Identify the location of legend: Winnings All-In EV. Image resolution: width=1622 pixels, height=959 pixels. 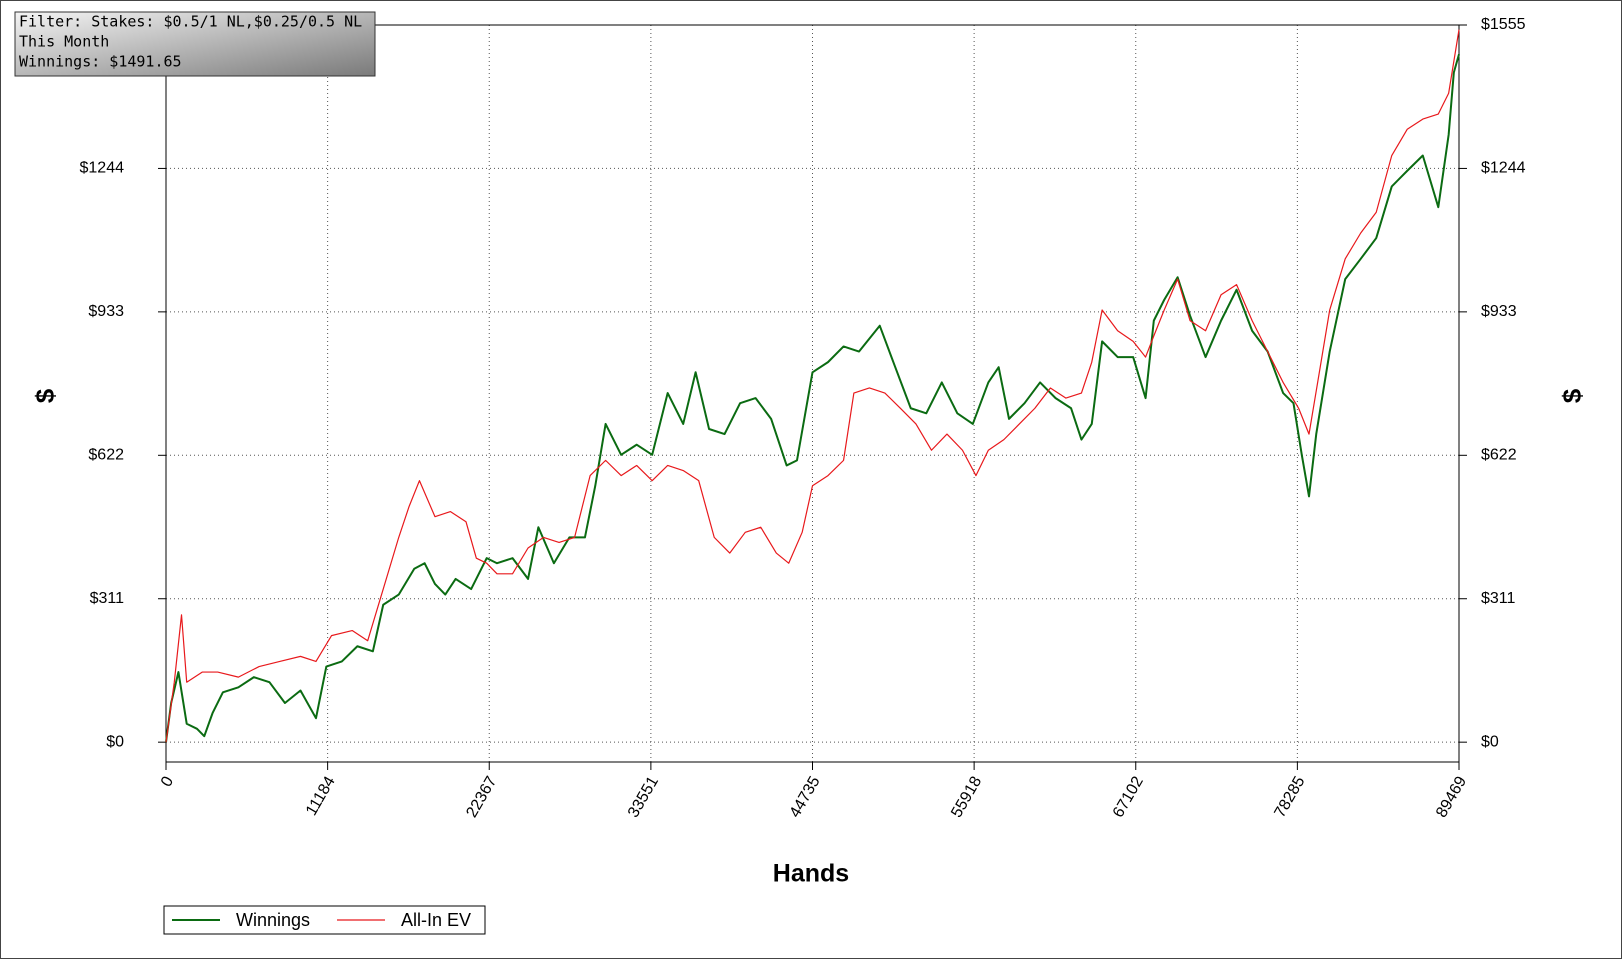
(324, 920).